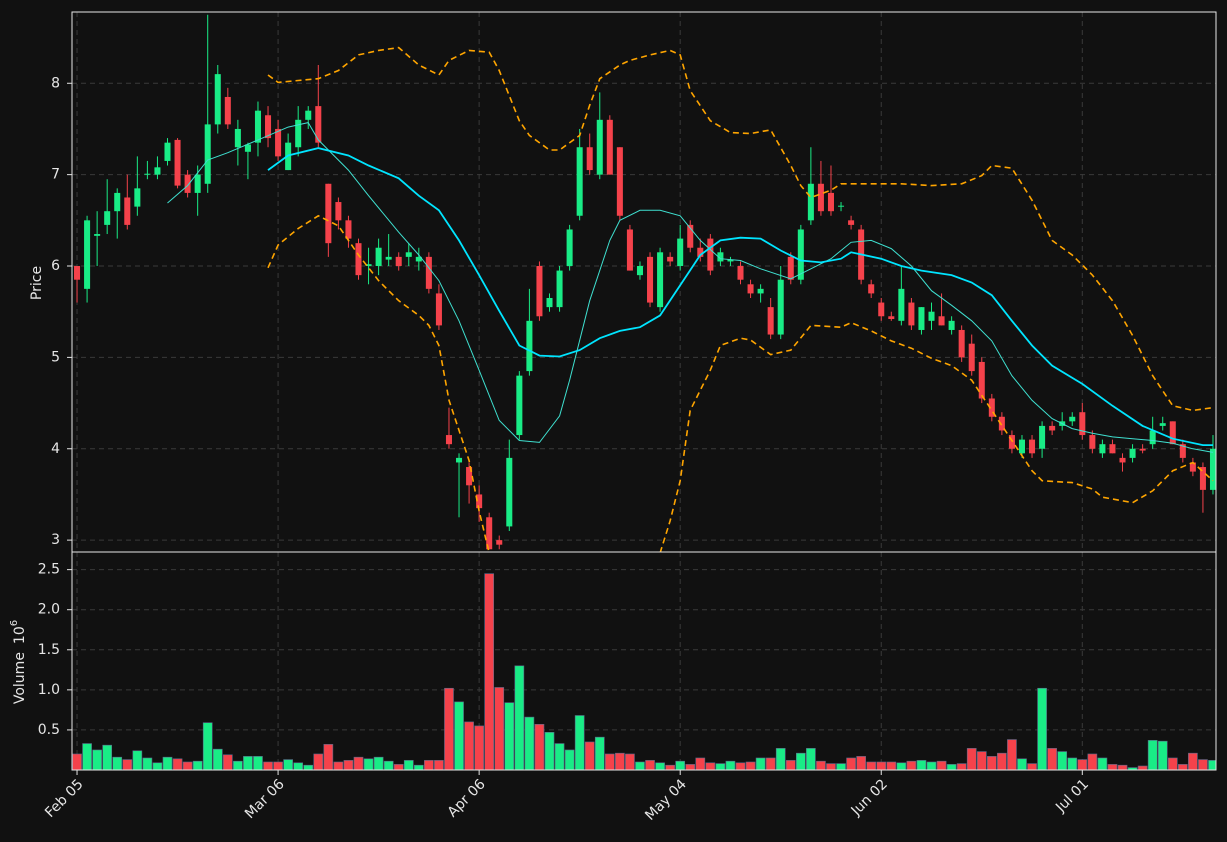 Image resolution: width=1227 pixels, height=842 pixels. I want to click on volume-label: Volume, so click(20, 678).